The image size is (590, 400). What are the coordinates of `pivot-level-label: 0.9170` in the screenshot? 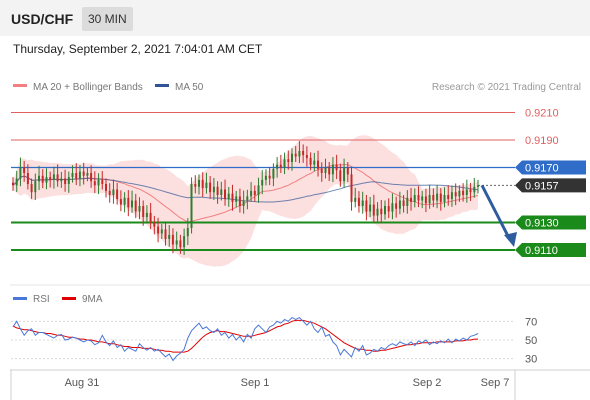 It's located at (542, 169).